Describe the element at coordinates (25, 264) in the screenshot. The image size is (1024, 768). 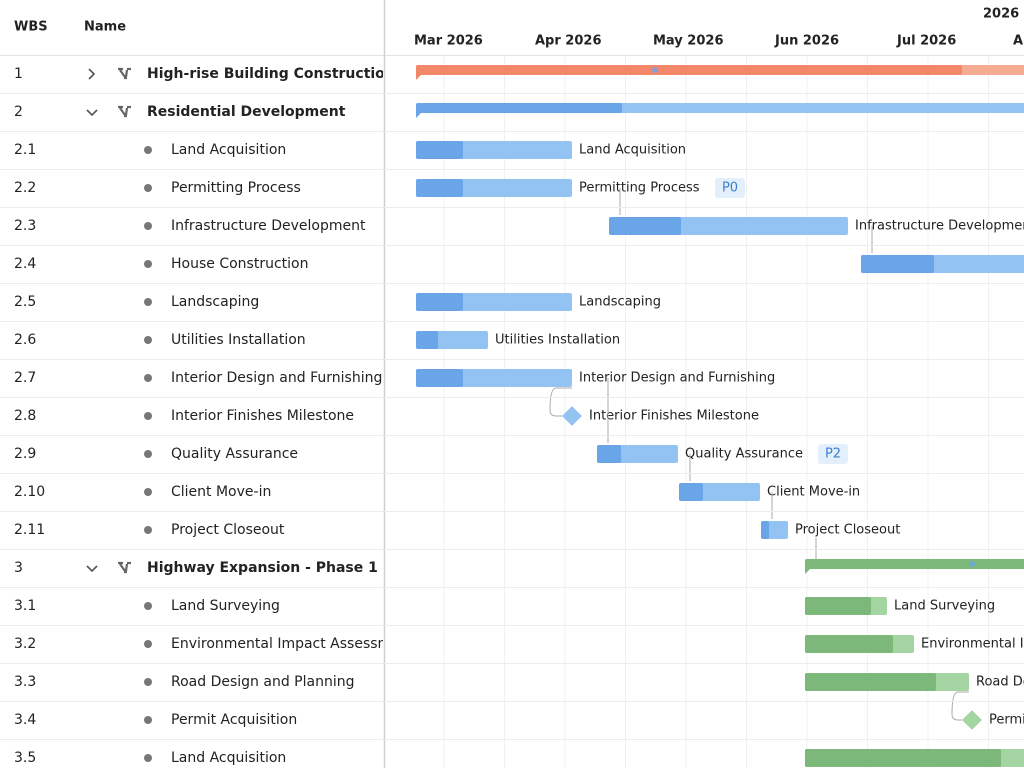
I see `wbs-cell: 2.4` at that location.